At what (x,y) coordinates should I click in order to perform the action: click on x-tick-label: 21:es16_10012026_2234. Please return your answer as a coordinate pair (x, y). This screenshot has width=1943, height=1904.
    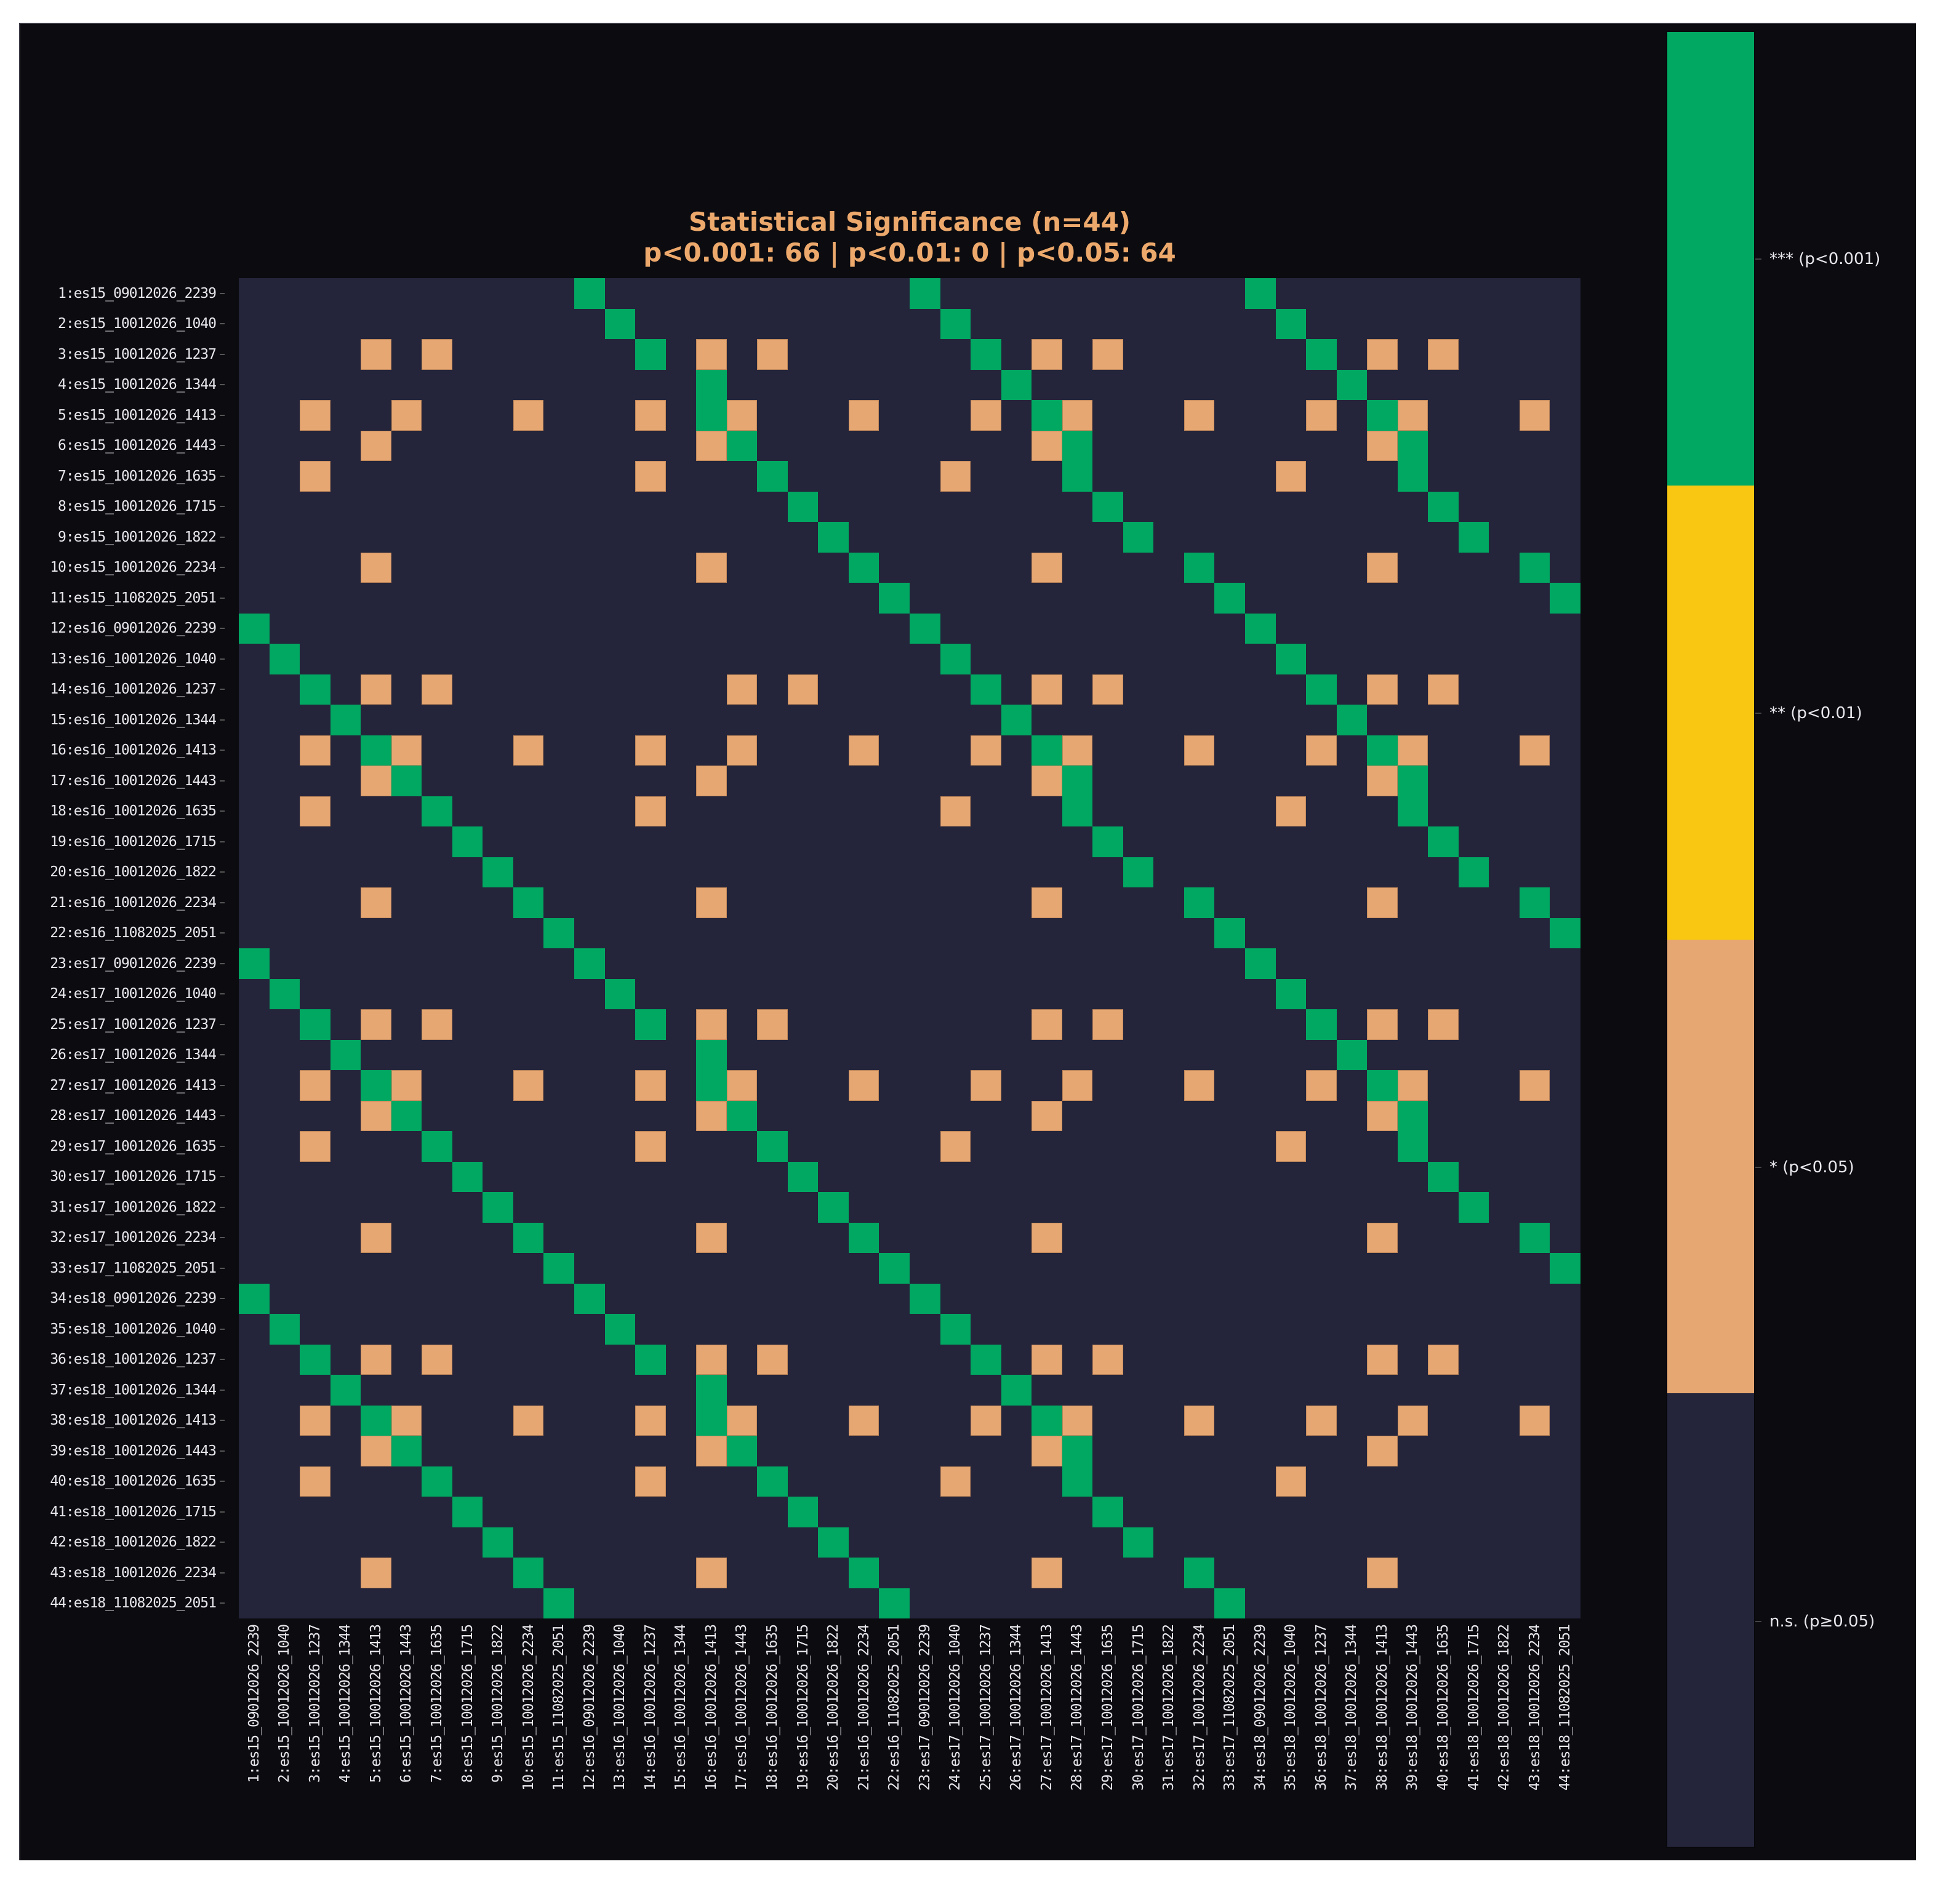
    Looking at the image, I should click on (863, 1708).